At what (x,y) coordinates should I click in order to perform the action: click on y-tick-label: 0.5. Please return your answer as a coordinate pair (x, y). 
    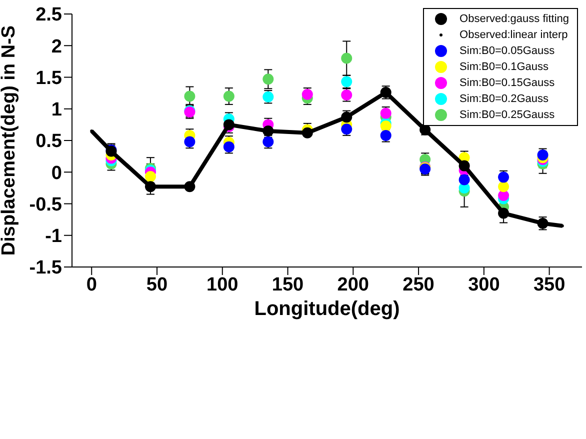
    Looking at the image, I should click on (49, 141).